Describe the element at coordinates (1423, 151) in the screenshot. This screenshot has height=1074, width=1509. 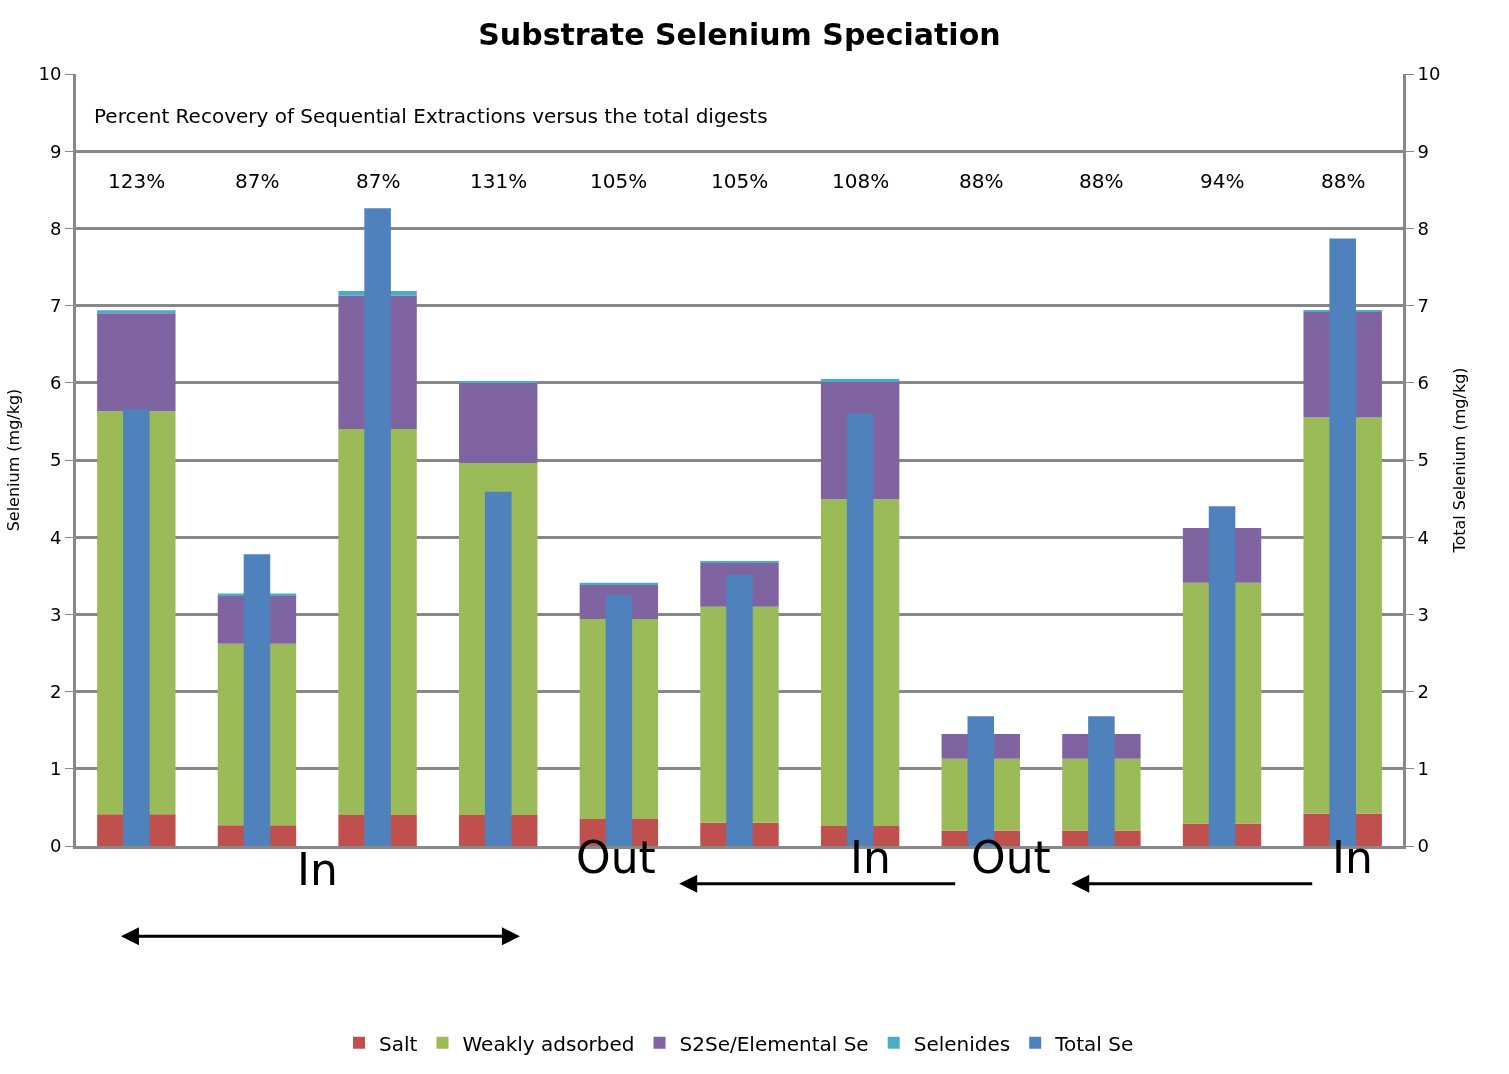
I see `y2-tick-label: 9` at that location.